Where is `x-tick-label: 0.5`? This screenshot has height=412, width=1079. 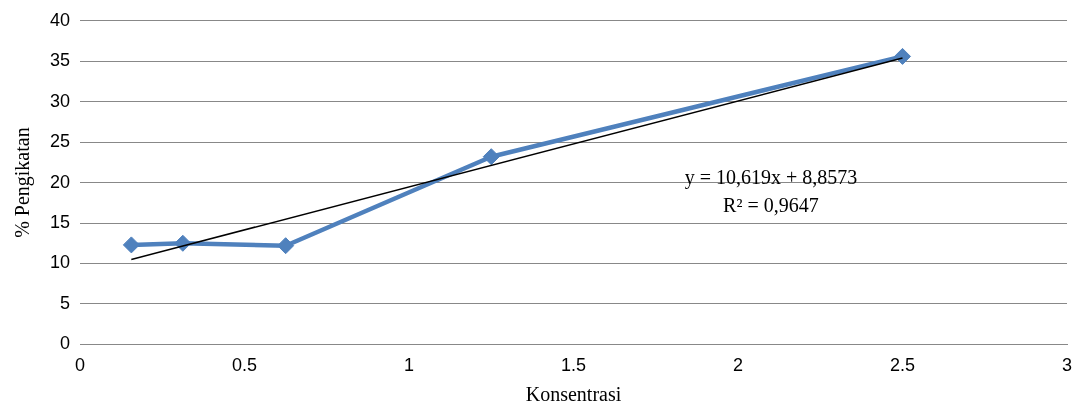 x-tick-label: 0.5 is located at coordinates (245, 365).